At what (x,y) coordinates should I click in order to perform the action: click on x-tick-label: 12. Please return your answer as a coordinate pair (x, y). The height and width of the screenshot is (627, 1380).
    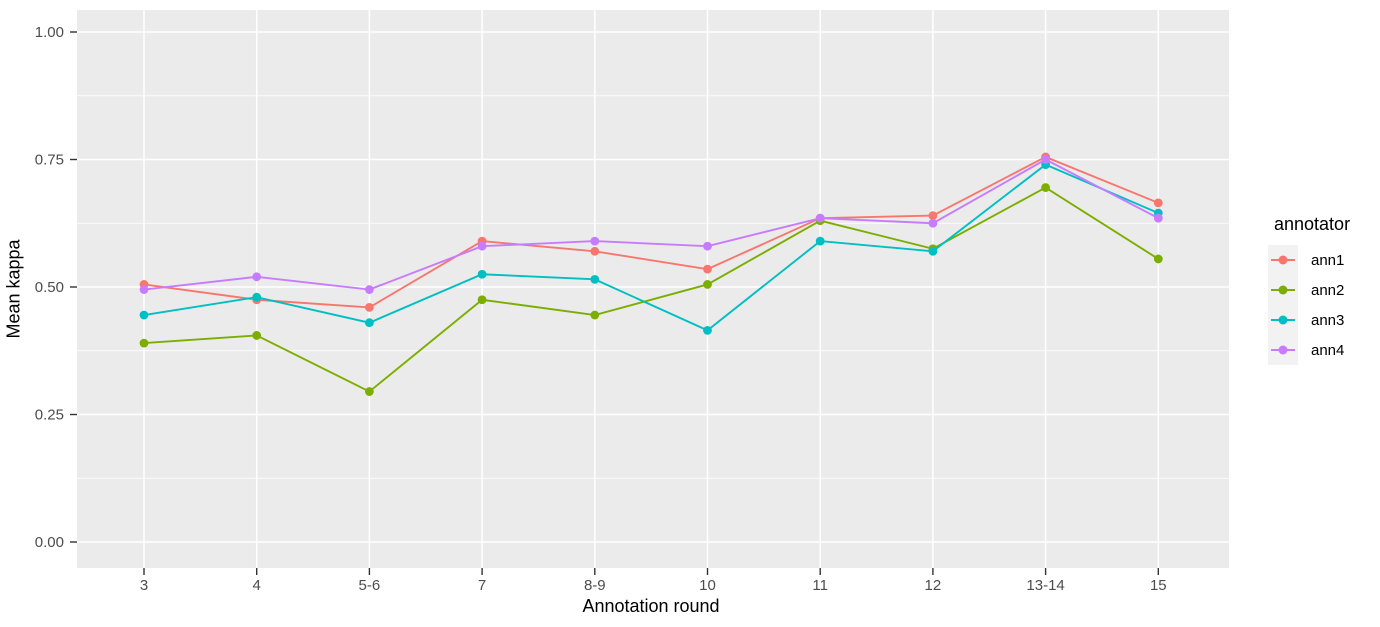
    Looking at the image, I should click on (933, 585).